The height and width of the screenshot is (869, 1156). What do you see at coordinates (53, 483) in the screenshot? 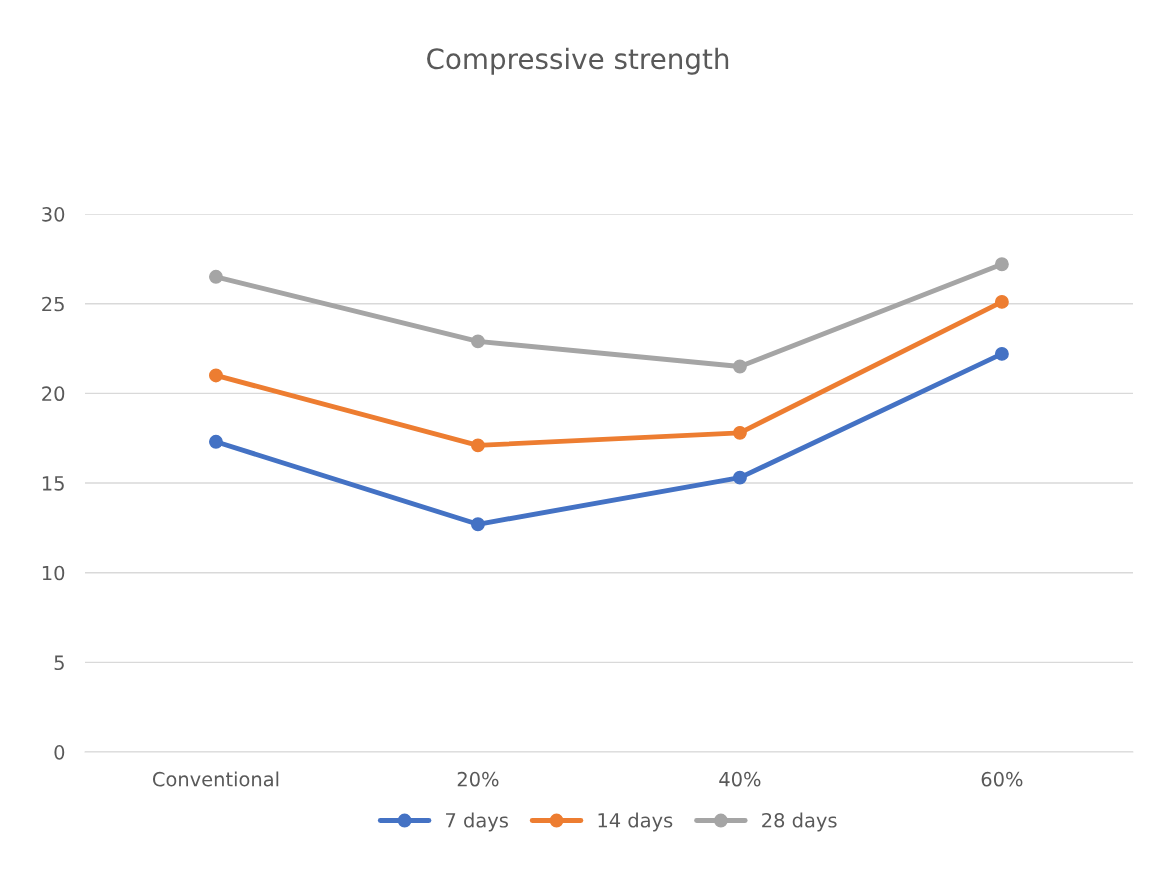
I see `y-tick-label: 15` at bounding box center [53, 483].